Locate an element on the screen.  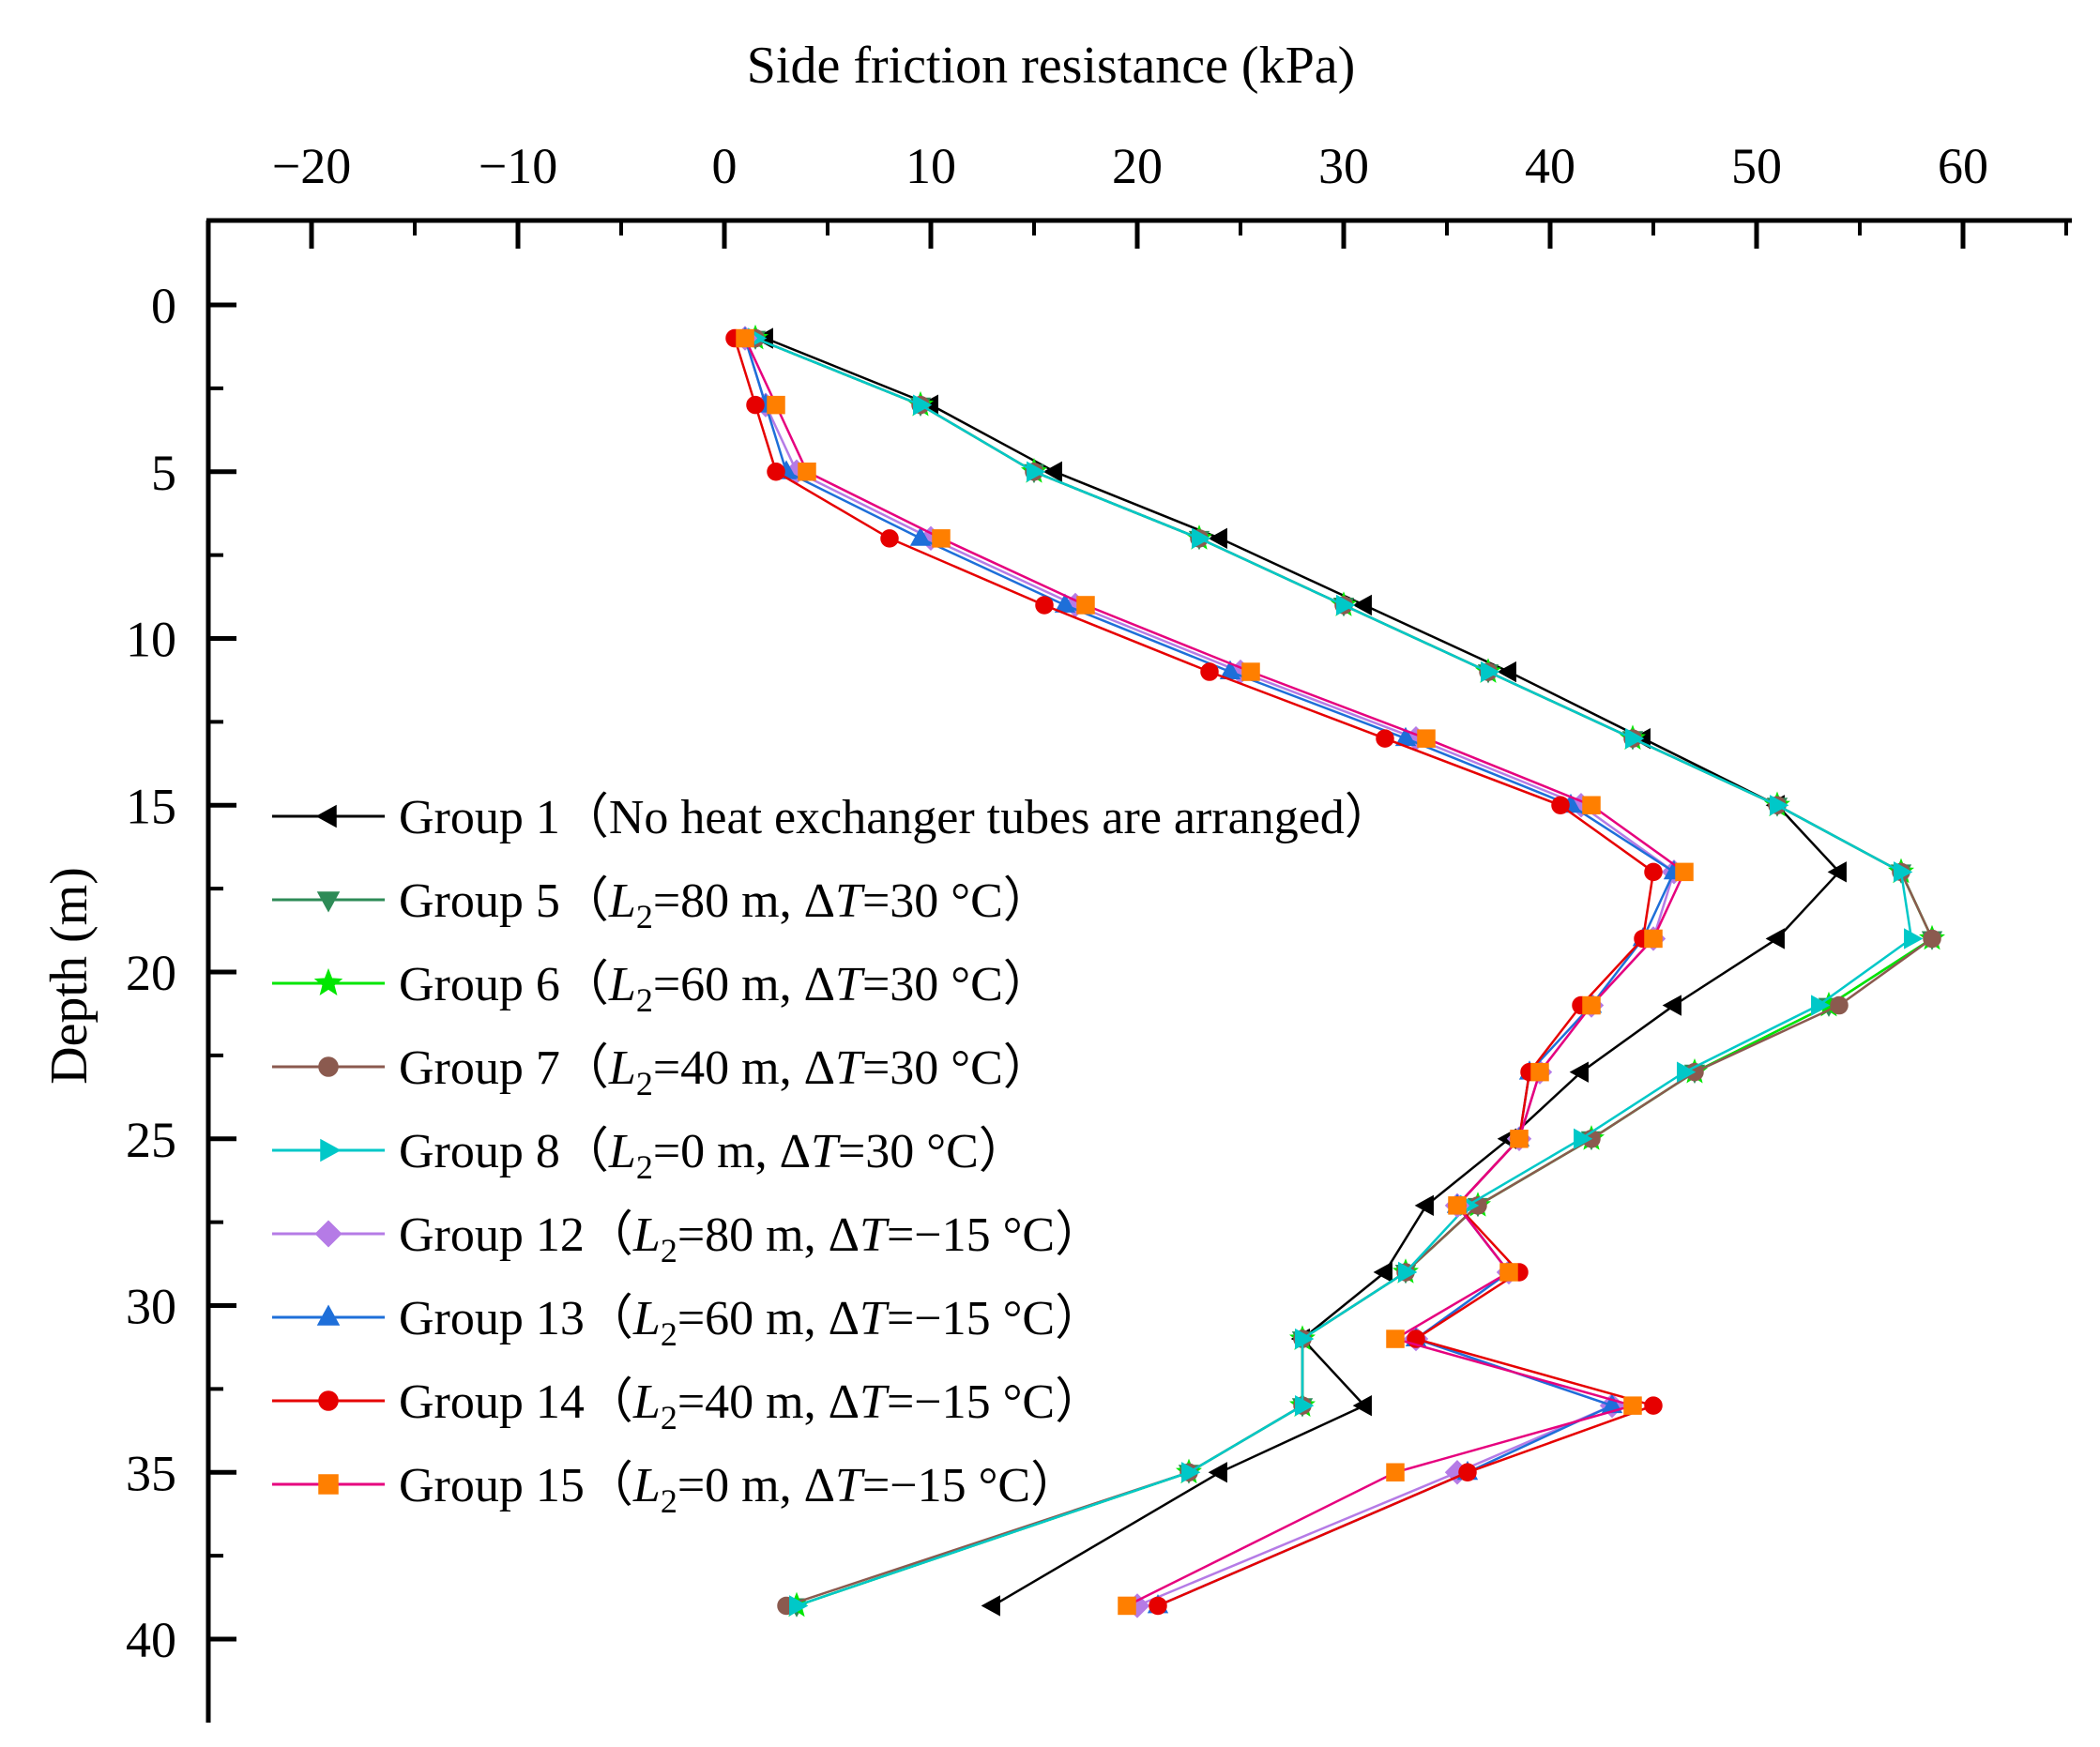
legend-item: Group 7（L2=40 m, ΔT=30 °C） is located at coordinates (662, 1072).